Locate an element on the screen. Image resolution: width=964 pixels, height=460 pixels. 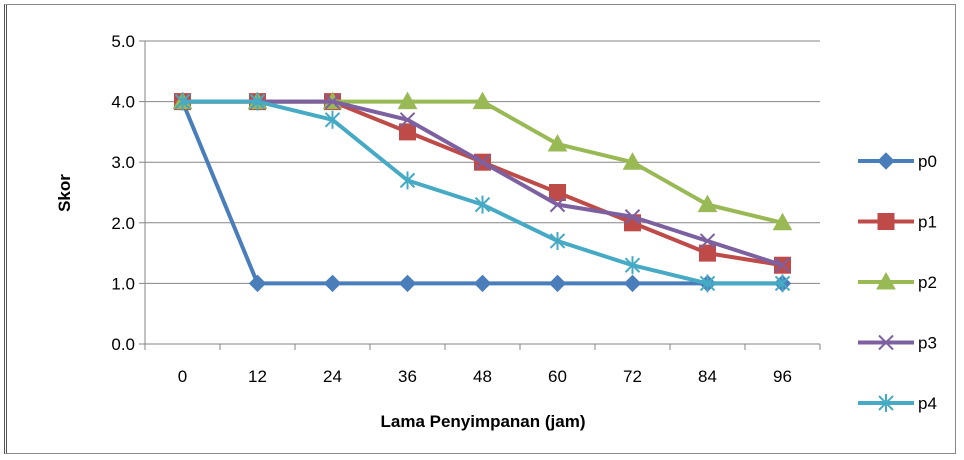
legend-item-p2: p2 is located at coordinates (897, 281).